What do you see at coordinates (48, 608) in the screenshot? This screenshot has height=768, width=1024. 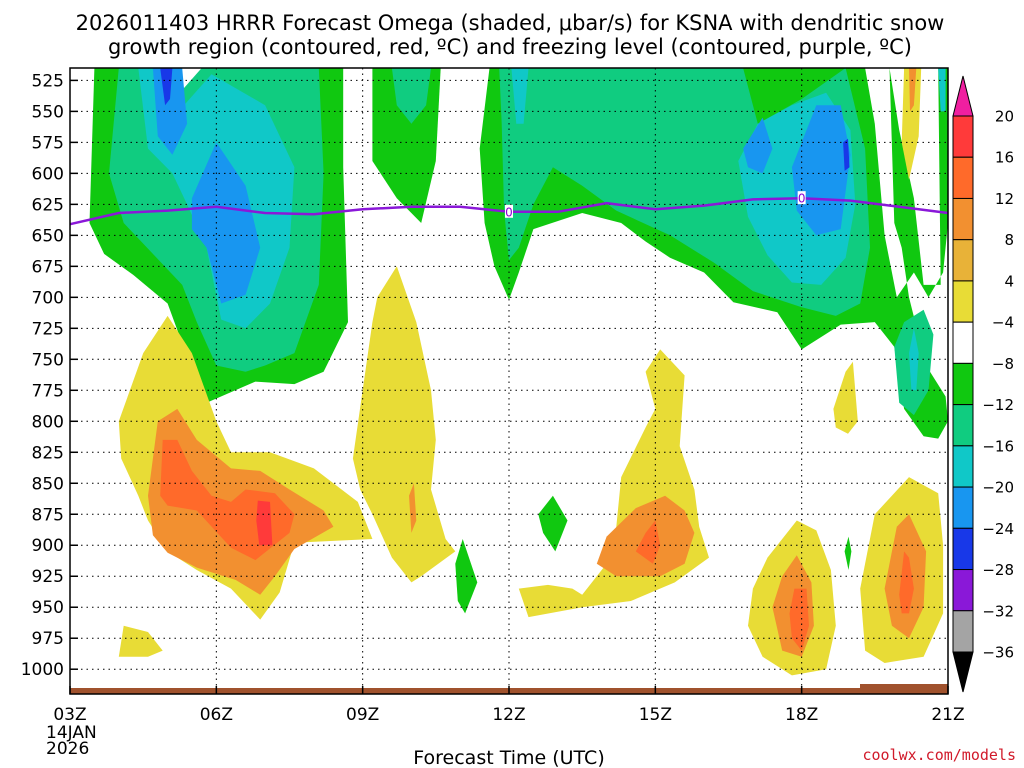 I see `y-tick-label: 950` at bounding box center [48, 608].